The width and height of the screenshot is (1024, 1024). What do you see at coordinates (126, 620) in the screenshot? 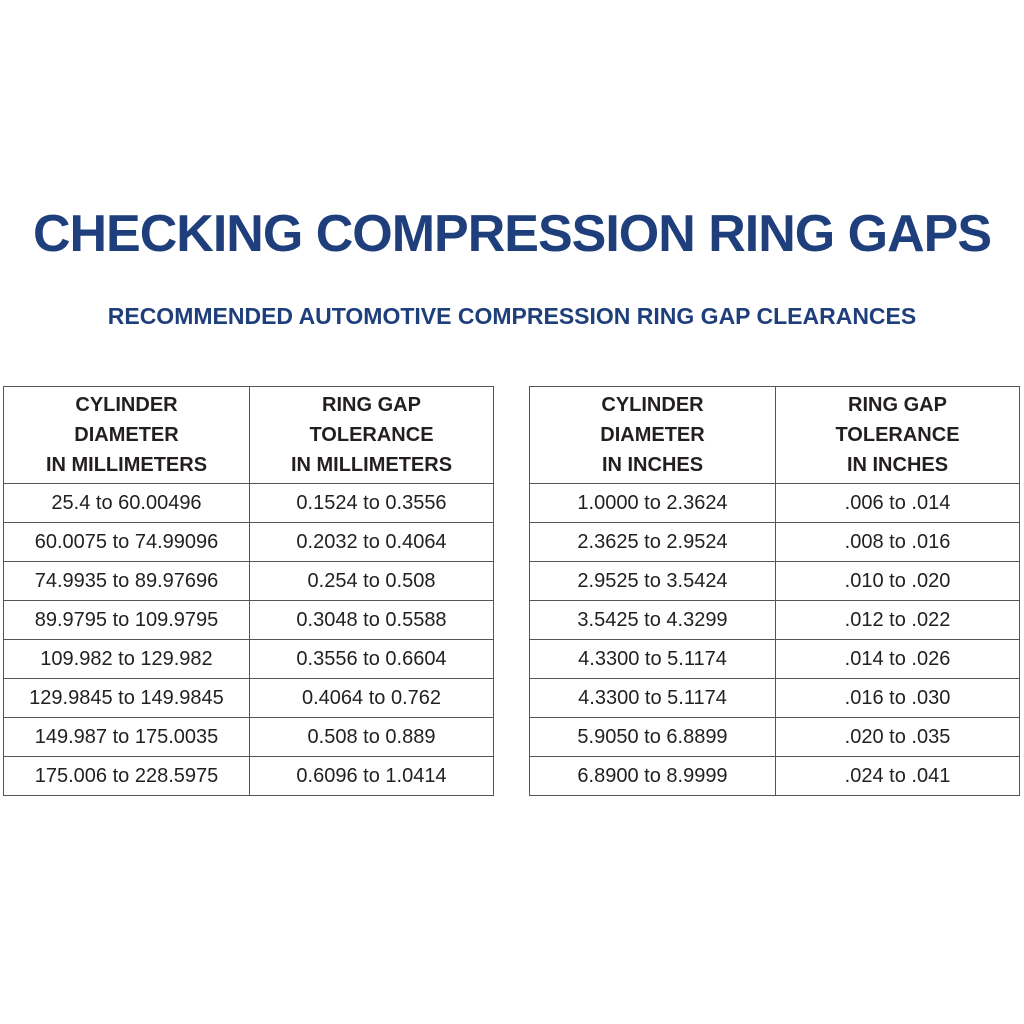
I see `cylinder-diameter-cell: 89.9795 to 109.9795` at bounding box center [126, 620].